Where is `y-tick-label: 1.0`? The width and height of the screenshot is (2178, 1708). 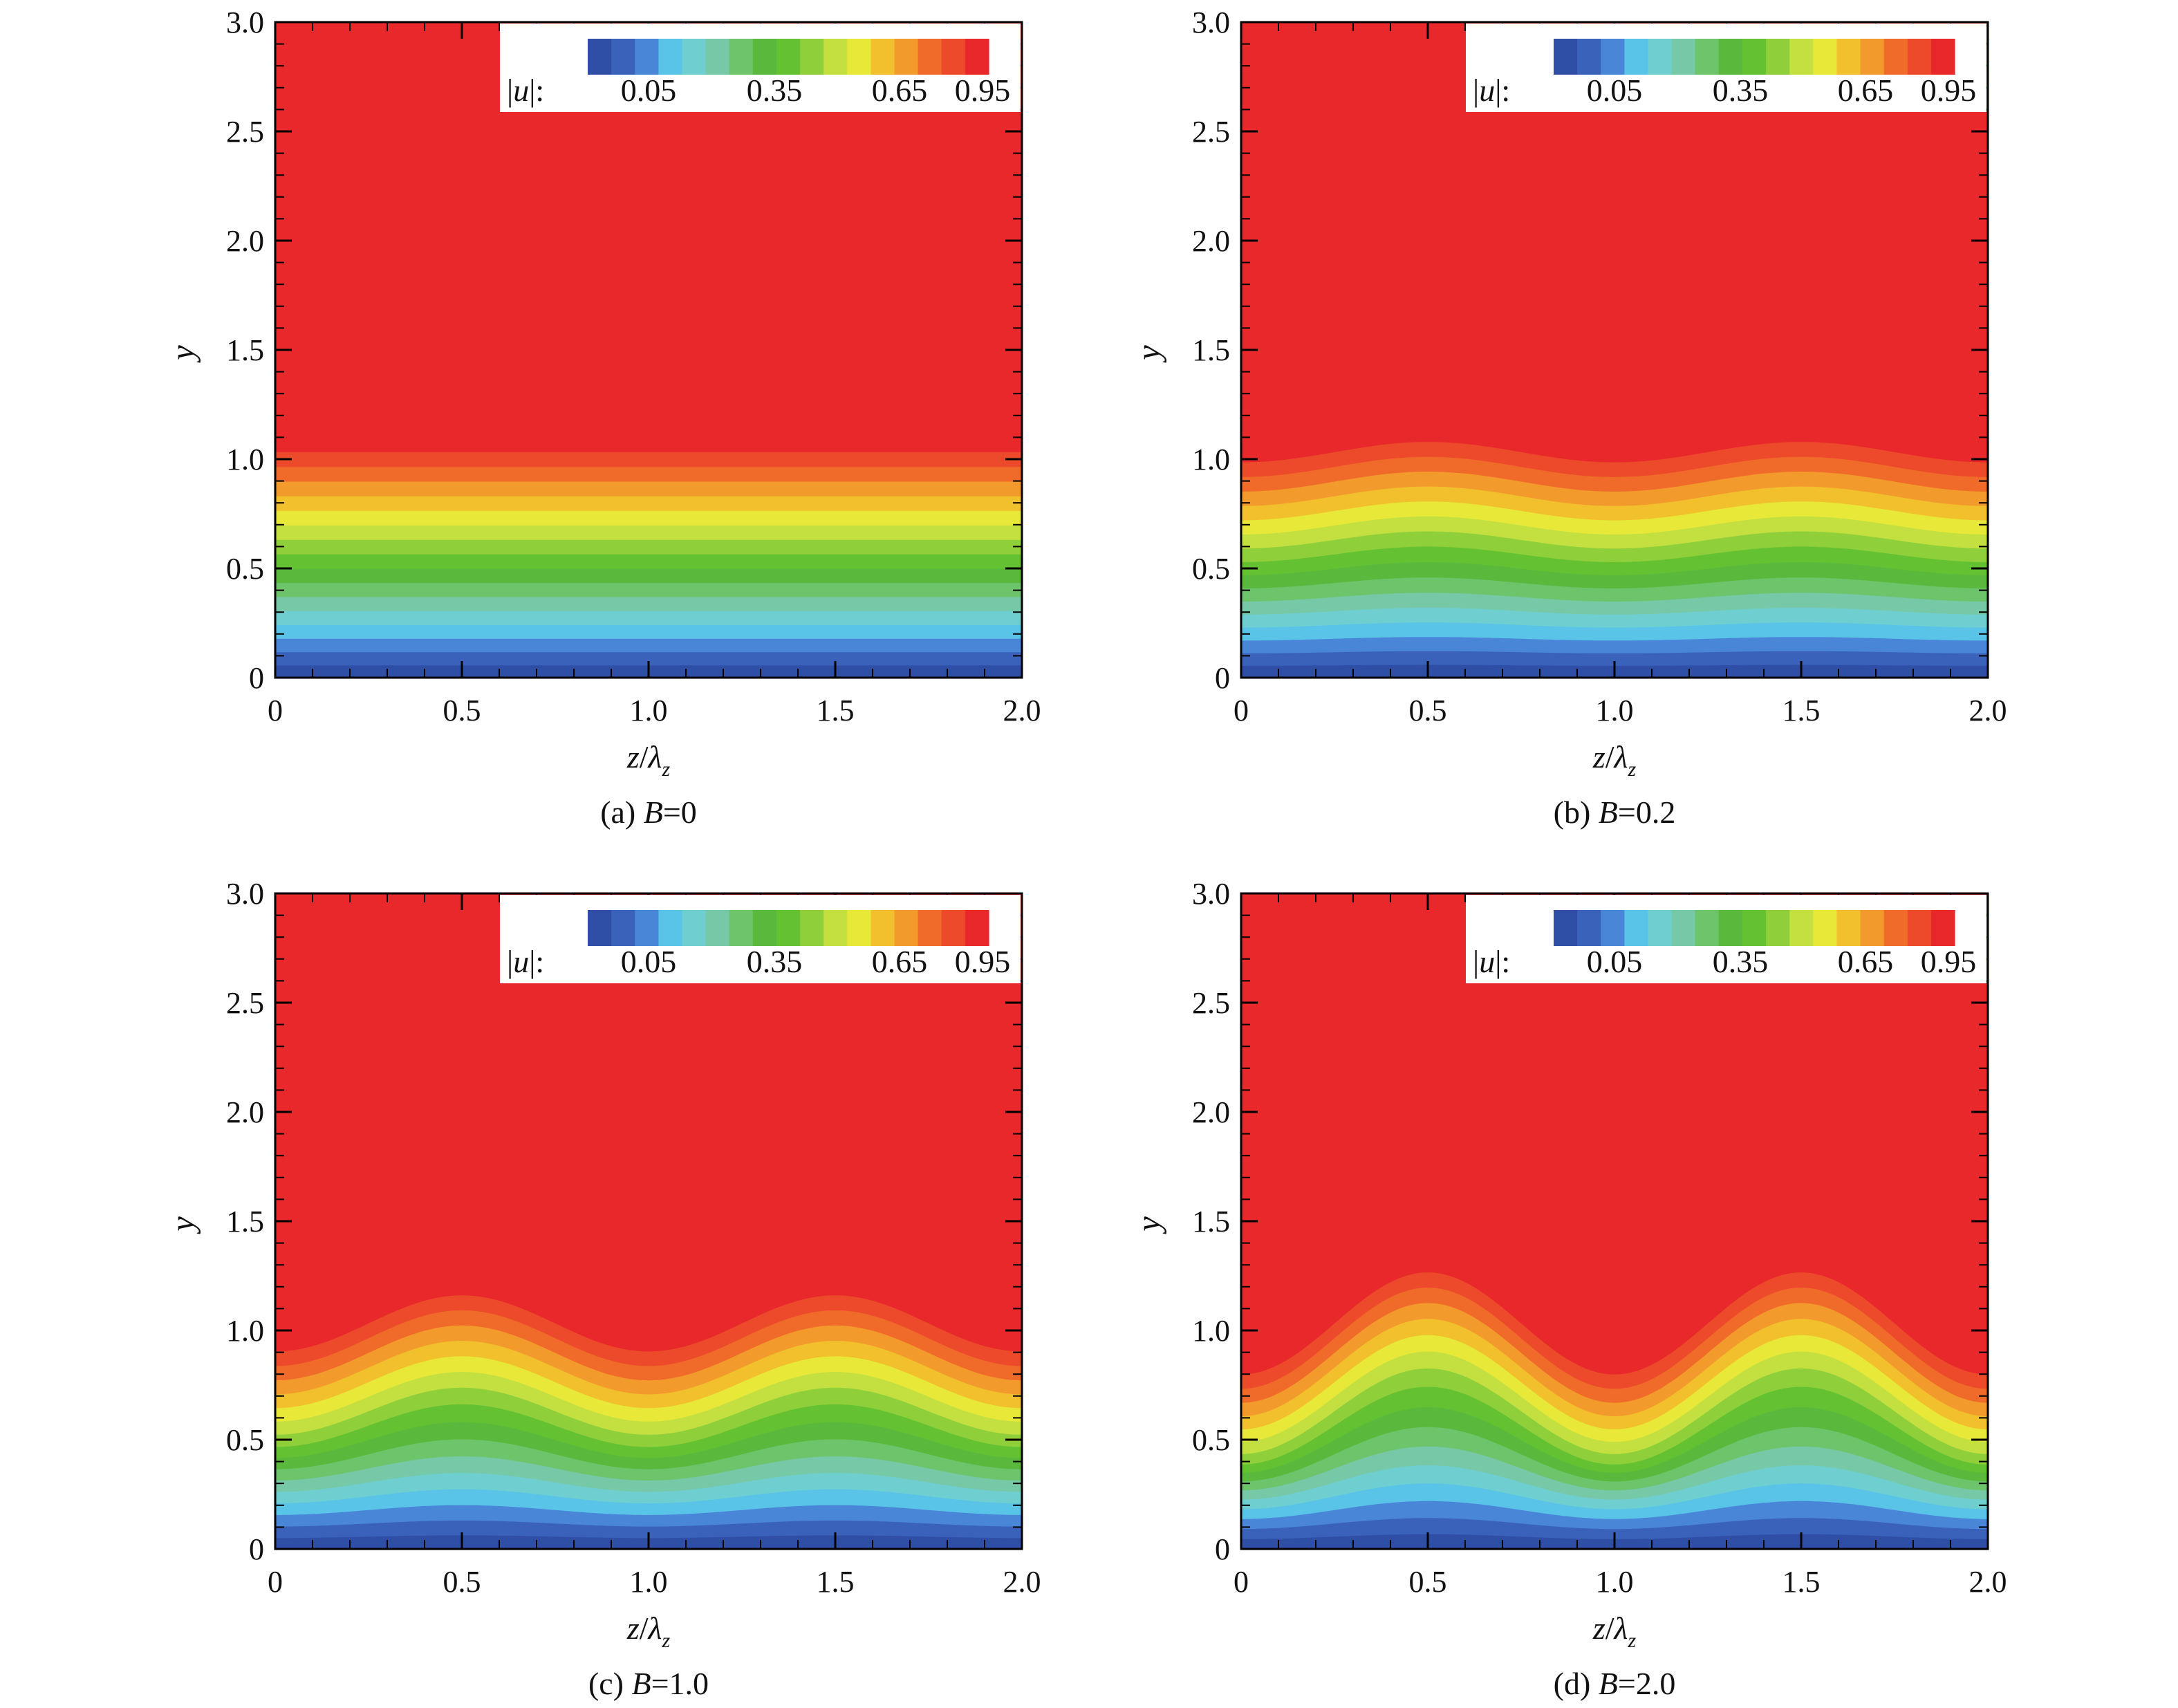 y-tick-label: 1.0 is located at coordinates (1211, 459).